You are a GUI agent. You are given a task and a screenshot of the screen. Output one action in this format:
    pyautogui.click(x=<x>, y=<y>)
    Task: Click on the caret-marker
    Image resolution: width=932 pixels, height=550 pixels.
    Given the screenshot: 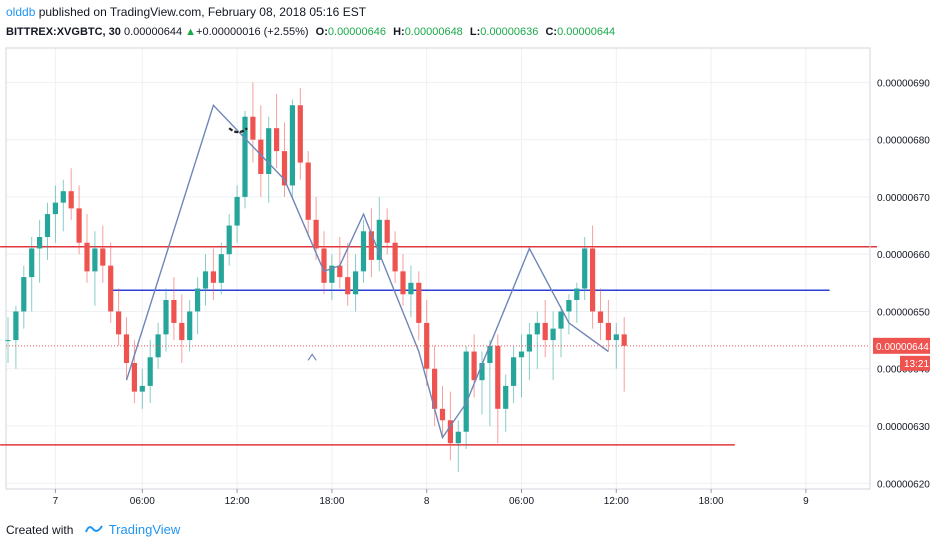 What is the action you would take?
    pyautogui.click(x=312, y=357)
    